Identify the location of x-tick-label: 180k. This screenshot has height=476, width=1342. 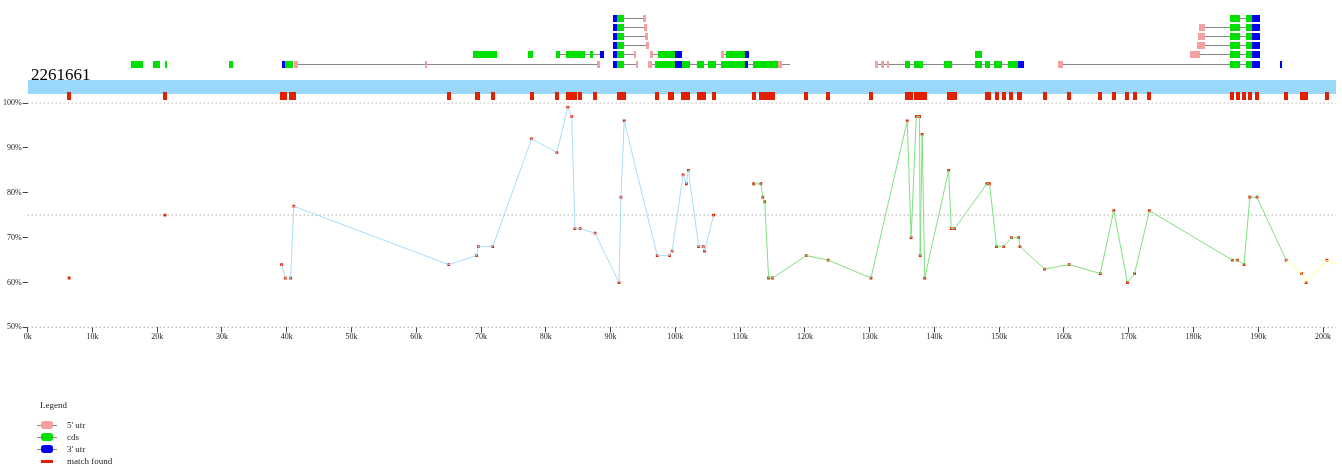
(1193, 337).